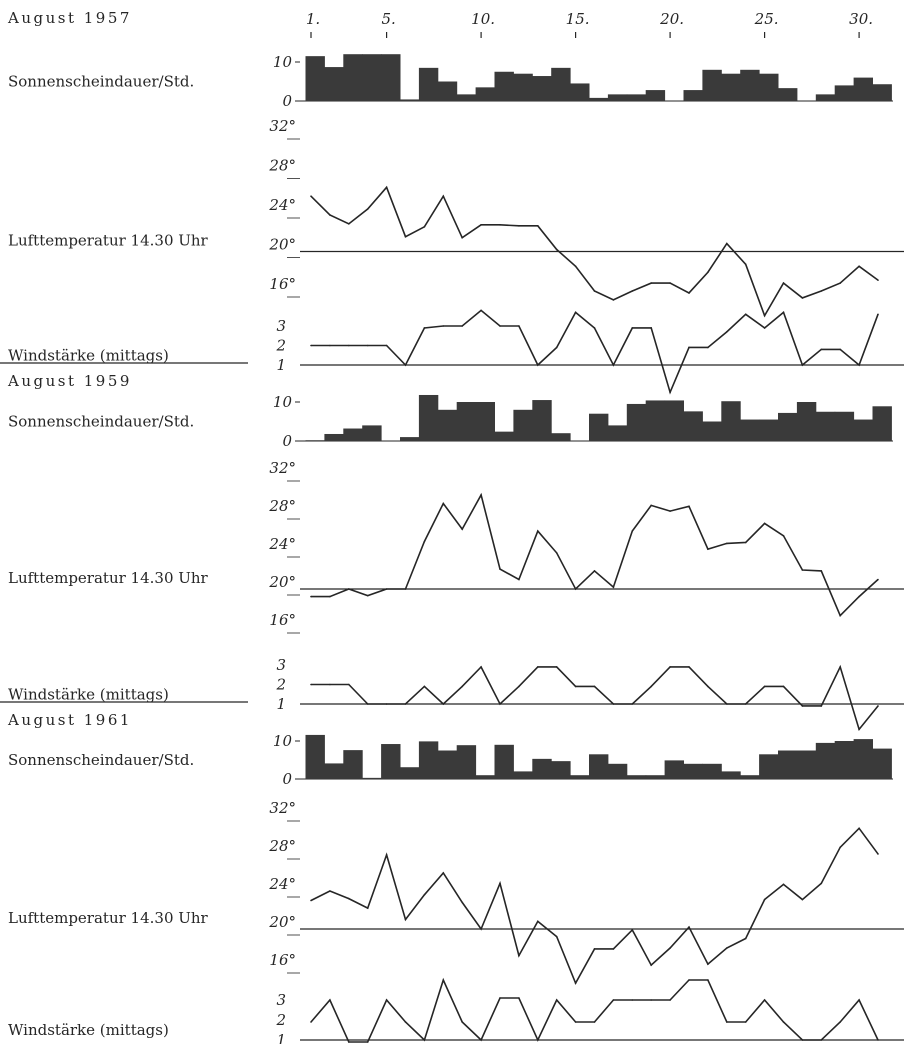 This screenshot has height=1044, width=908. Describe the element at coordinates (578, 19) in the screenshot. I see `day-axis-label: 15.` at that location.